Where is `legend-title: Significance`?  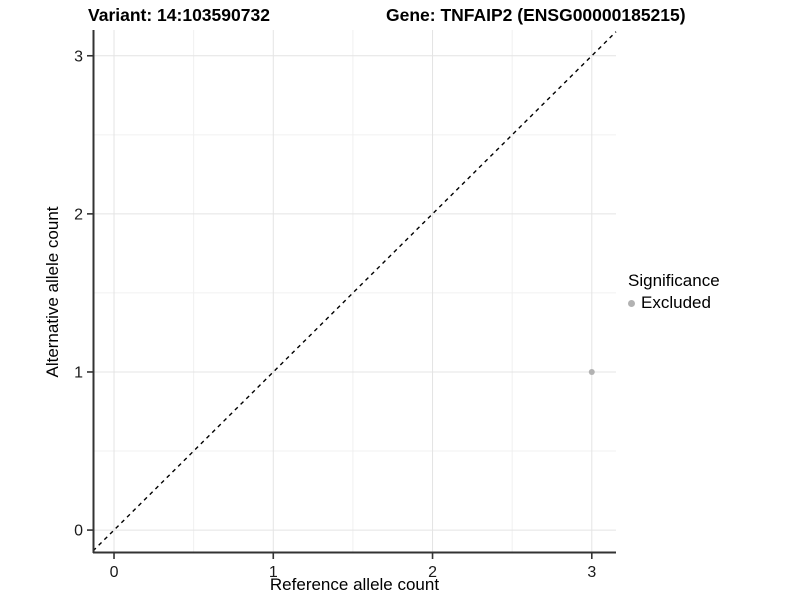
legend-title: Significance is located at coordinates (674, 280).